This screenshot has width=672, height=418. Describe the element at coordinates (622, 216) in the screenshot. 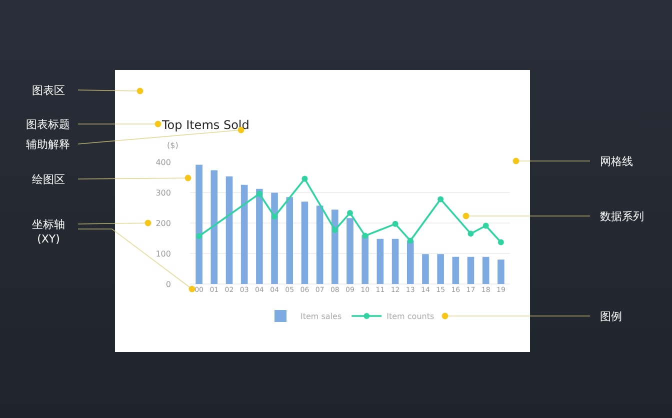

I see `text: 数据系列` at that location.